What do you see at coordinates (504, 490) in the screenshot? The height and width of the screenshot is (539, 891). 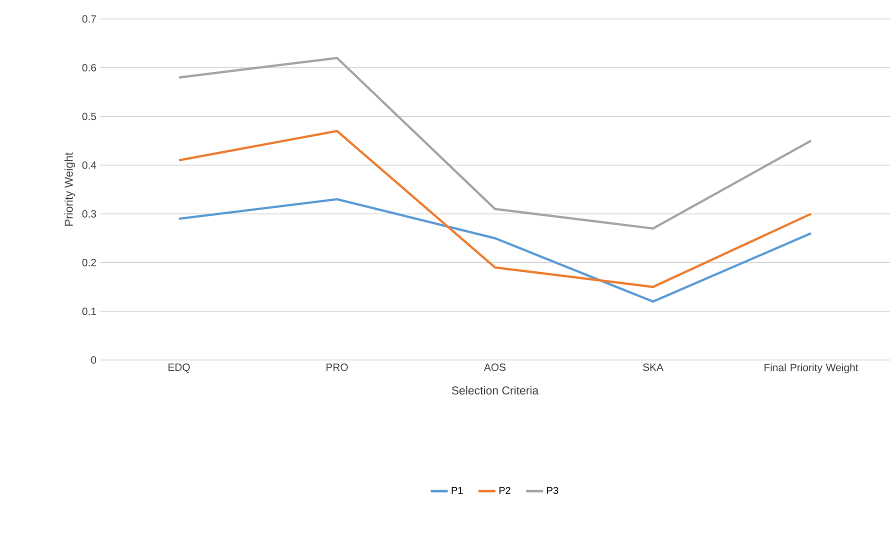 I see `legend-label: P2` at bounding box center [504, 490].